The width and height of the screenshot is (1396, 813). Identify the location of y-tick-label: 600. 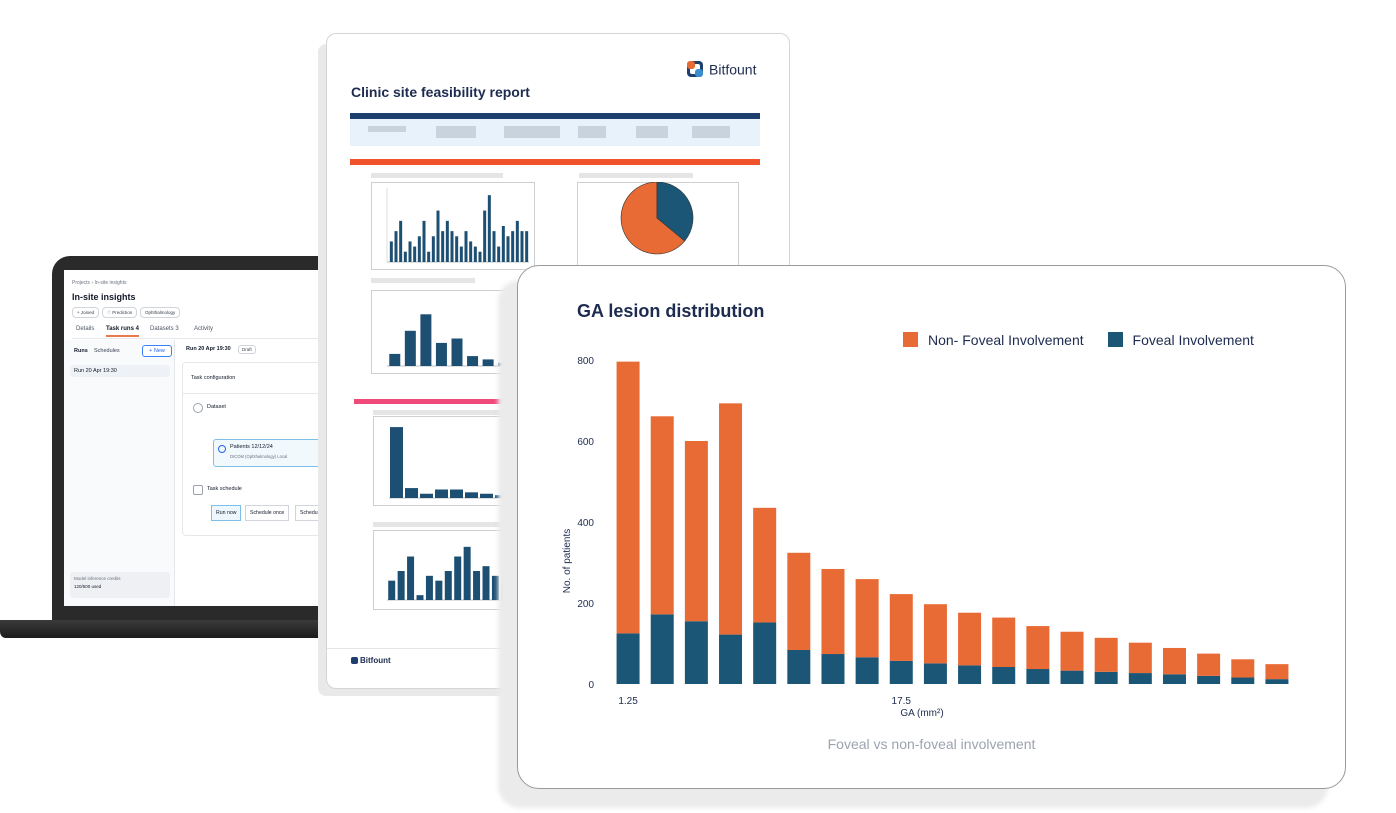
(585, 442).